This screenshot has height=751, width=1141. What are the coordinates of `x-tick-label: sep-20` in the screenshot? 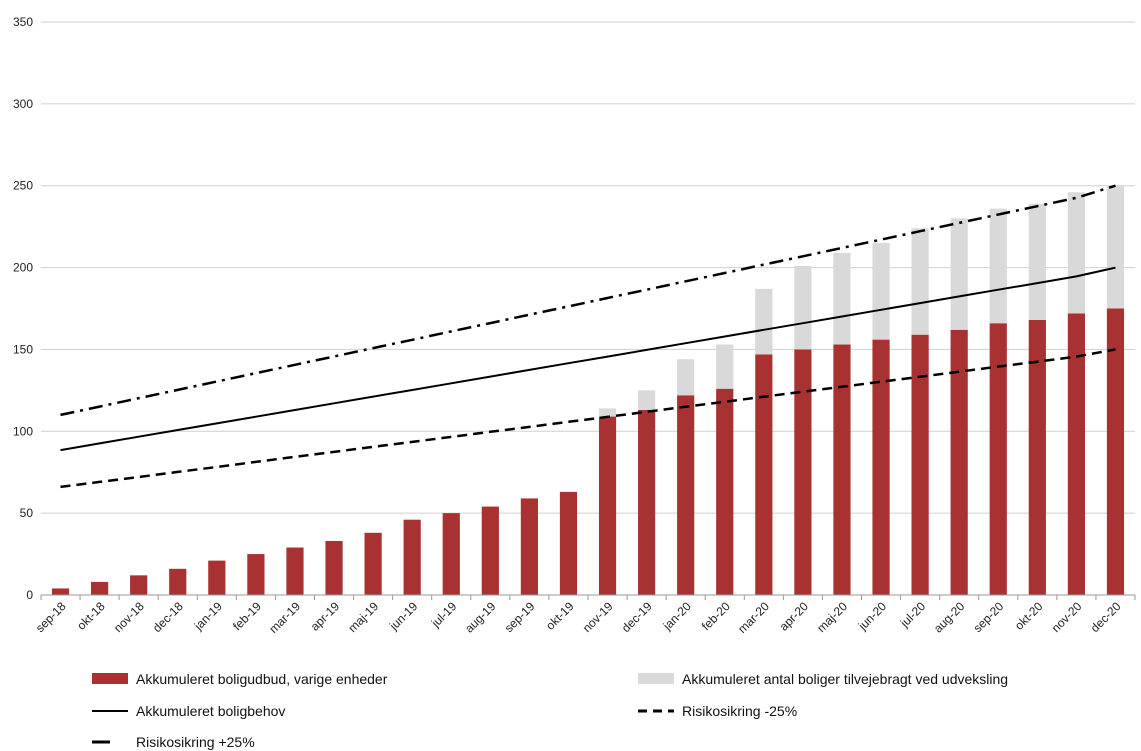 It's located at (989, 617).